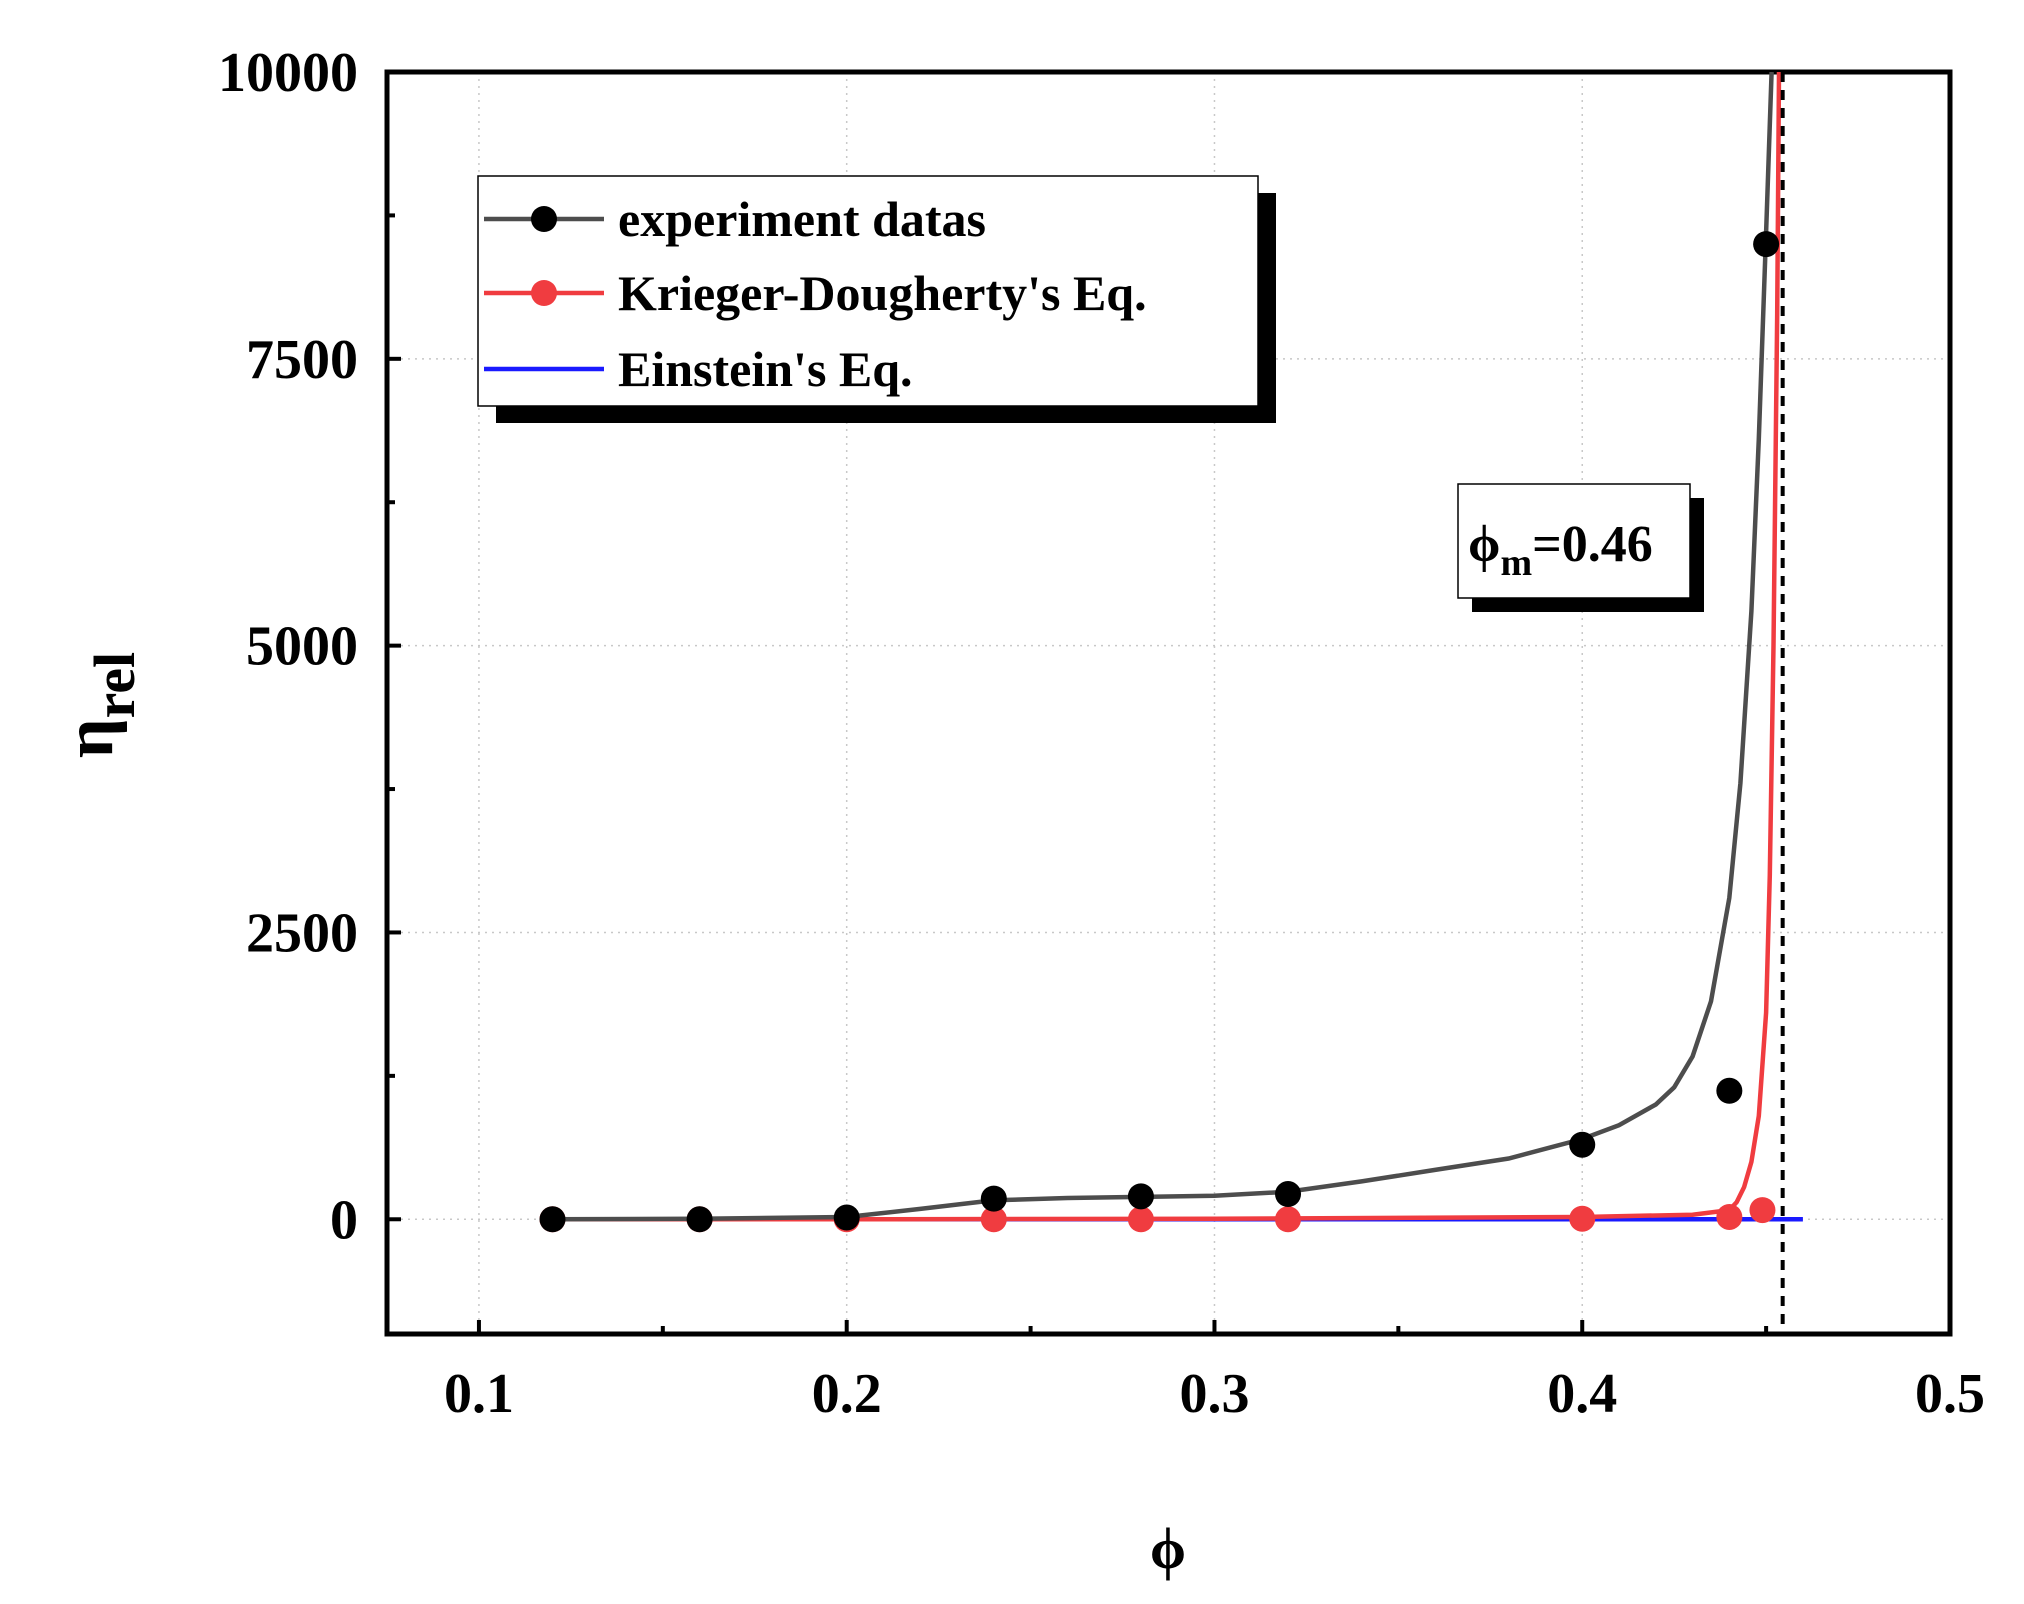 The height and width of the screenshot is (1604, 2024). What do you see at coordinates (544, 219) in the screenshot?
I see `legend-marker-experiment-datas` at bounding box center [544, 219].